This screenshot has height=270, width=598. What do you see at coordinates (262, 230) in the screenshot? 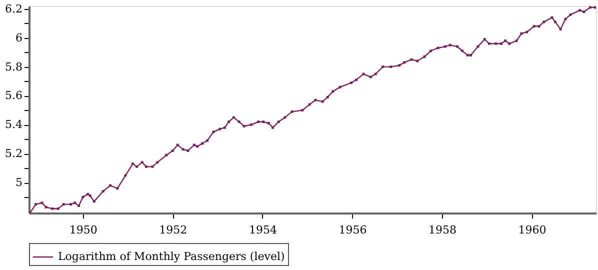
I see `x-tick-label: 1954` at bounding box center [262, 230].